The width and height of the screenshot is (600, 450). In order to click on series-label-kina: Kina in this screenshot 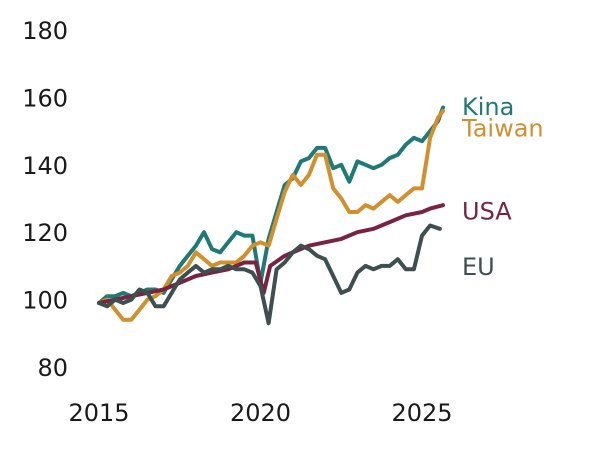, I will do `click(488, 107)`.